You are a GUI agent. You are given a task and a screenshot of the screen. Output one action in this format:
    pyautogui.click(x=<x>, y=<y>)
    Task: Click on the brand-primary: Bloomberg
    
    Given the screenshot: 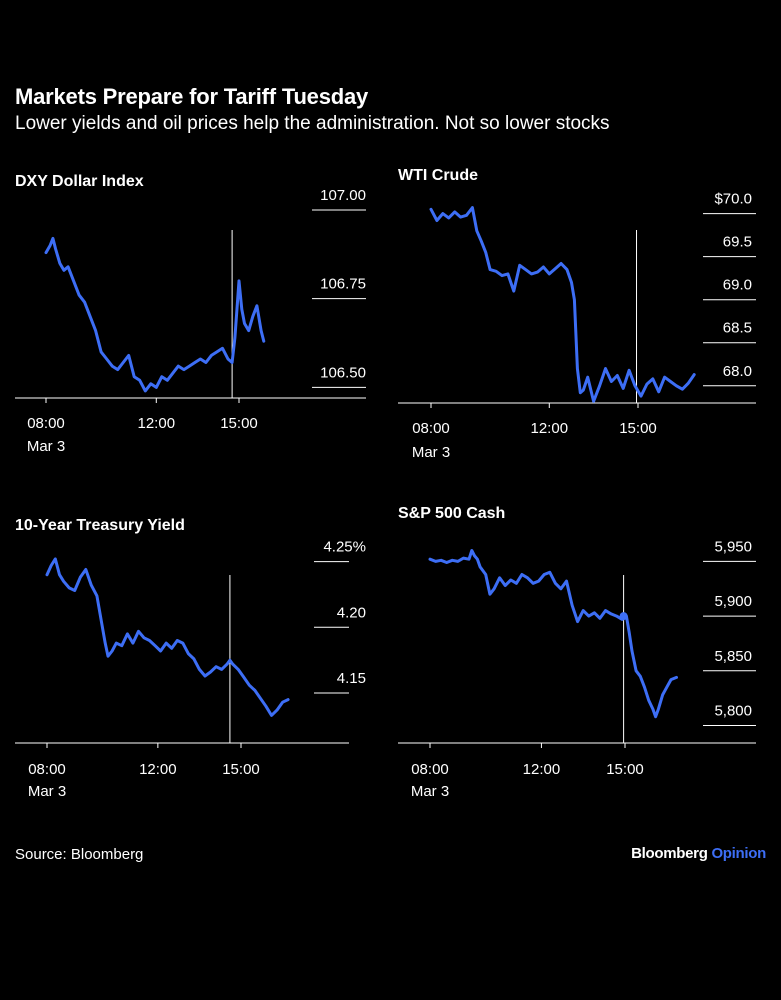 What is the action you would take?
    pyautogui.click(x=669, y=853)
    